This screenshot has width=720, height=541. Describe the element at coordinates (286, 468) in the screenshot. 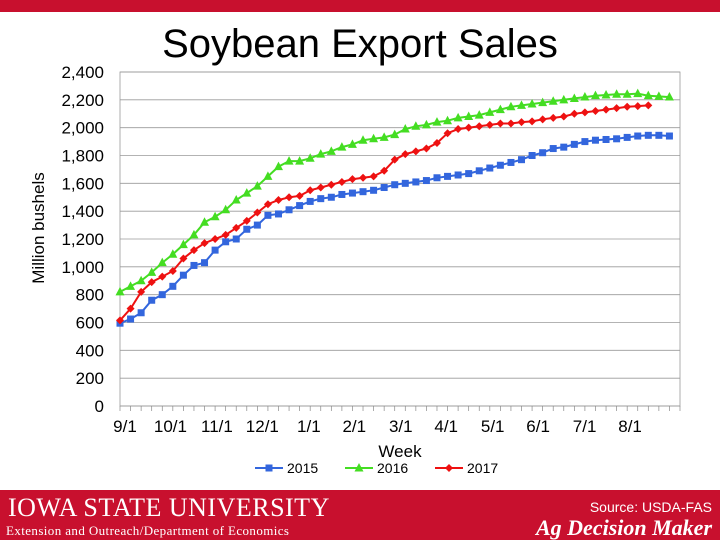

I see `legend-item: 2015` at that location.